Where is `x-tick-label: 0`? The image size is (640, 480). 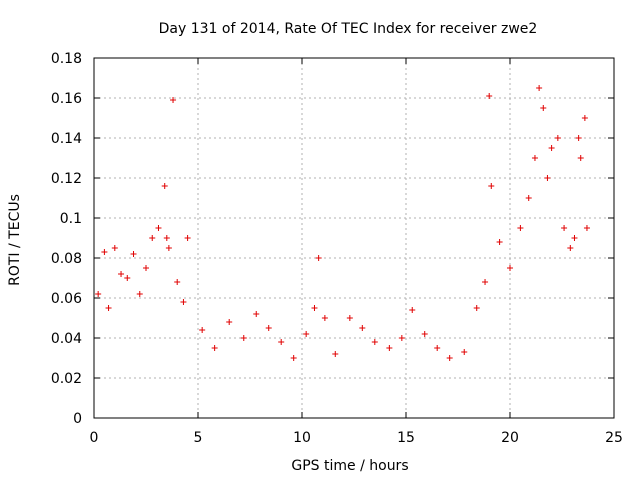
x-tick-label: 0 is located at coordinates (94, 438).